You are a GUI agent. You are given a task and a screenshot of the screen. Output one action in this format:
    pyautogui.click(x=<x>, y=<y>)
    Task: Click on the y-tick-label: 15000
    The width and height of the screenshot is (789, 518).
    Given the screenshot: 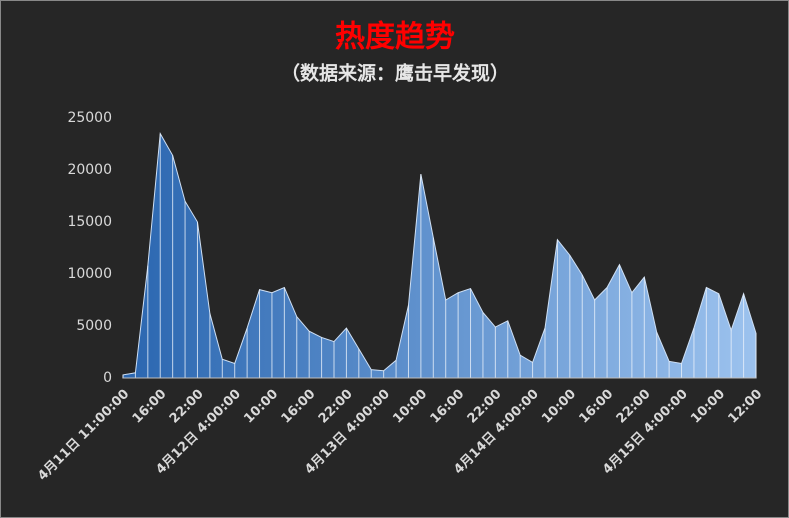 What is the action you would take?
    pyautogui.click(x=89, y=222)
    